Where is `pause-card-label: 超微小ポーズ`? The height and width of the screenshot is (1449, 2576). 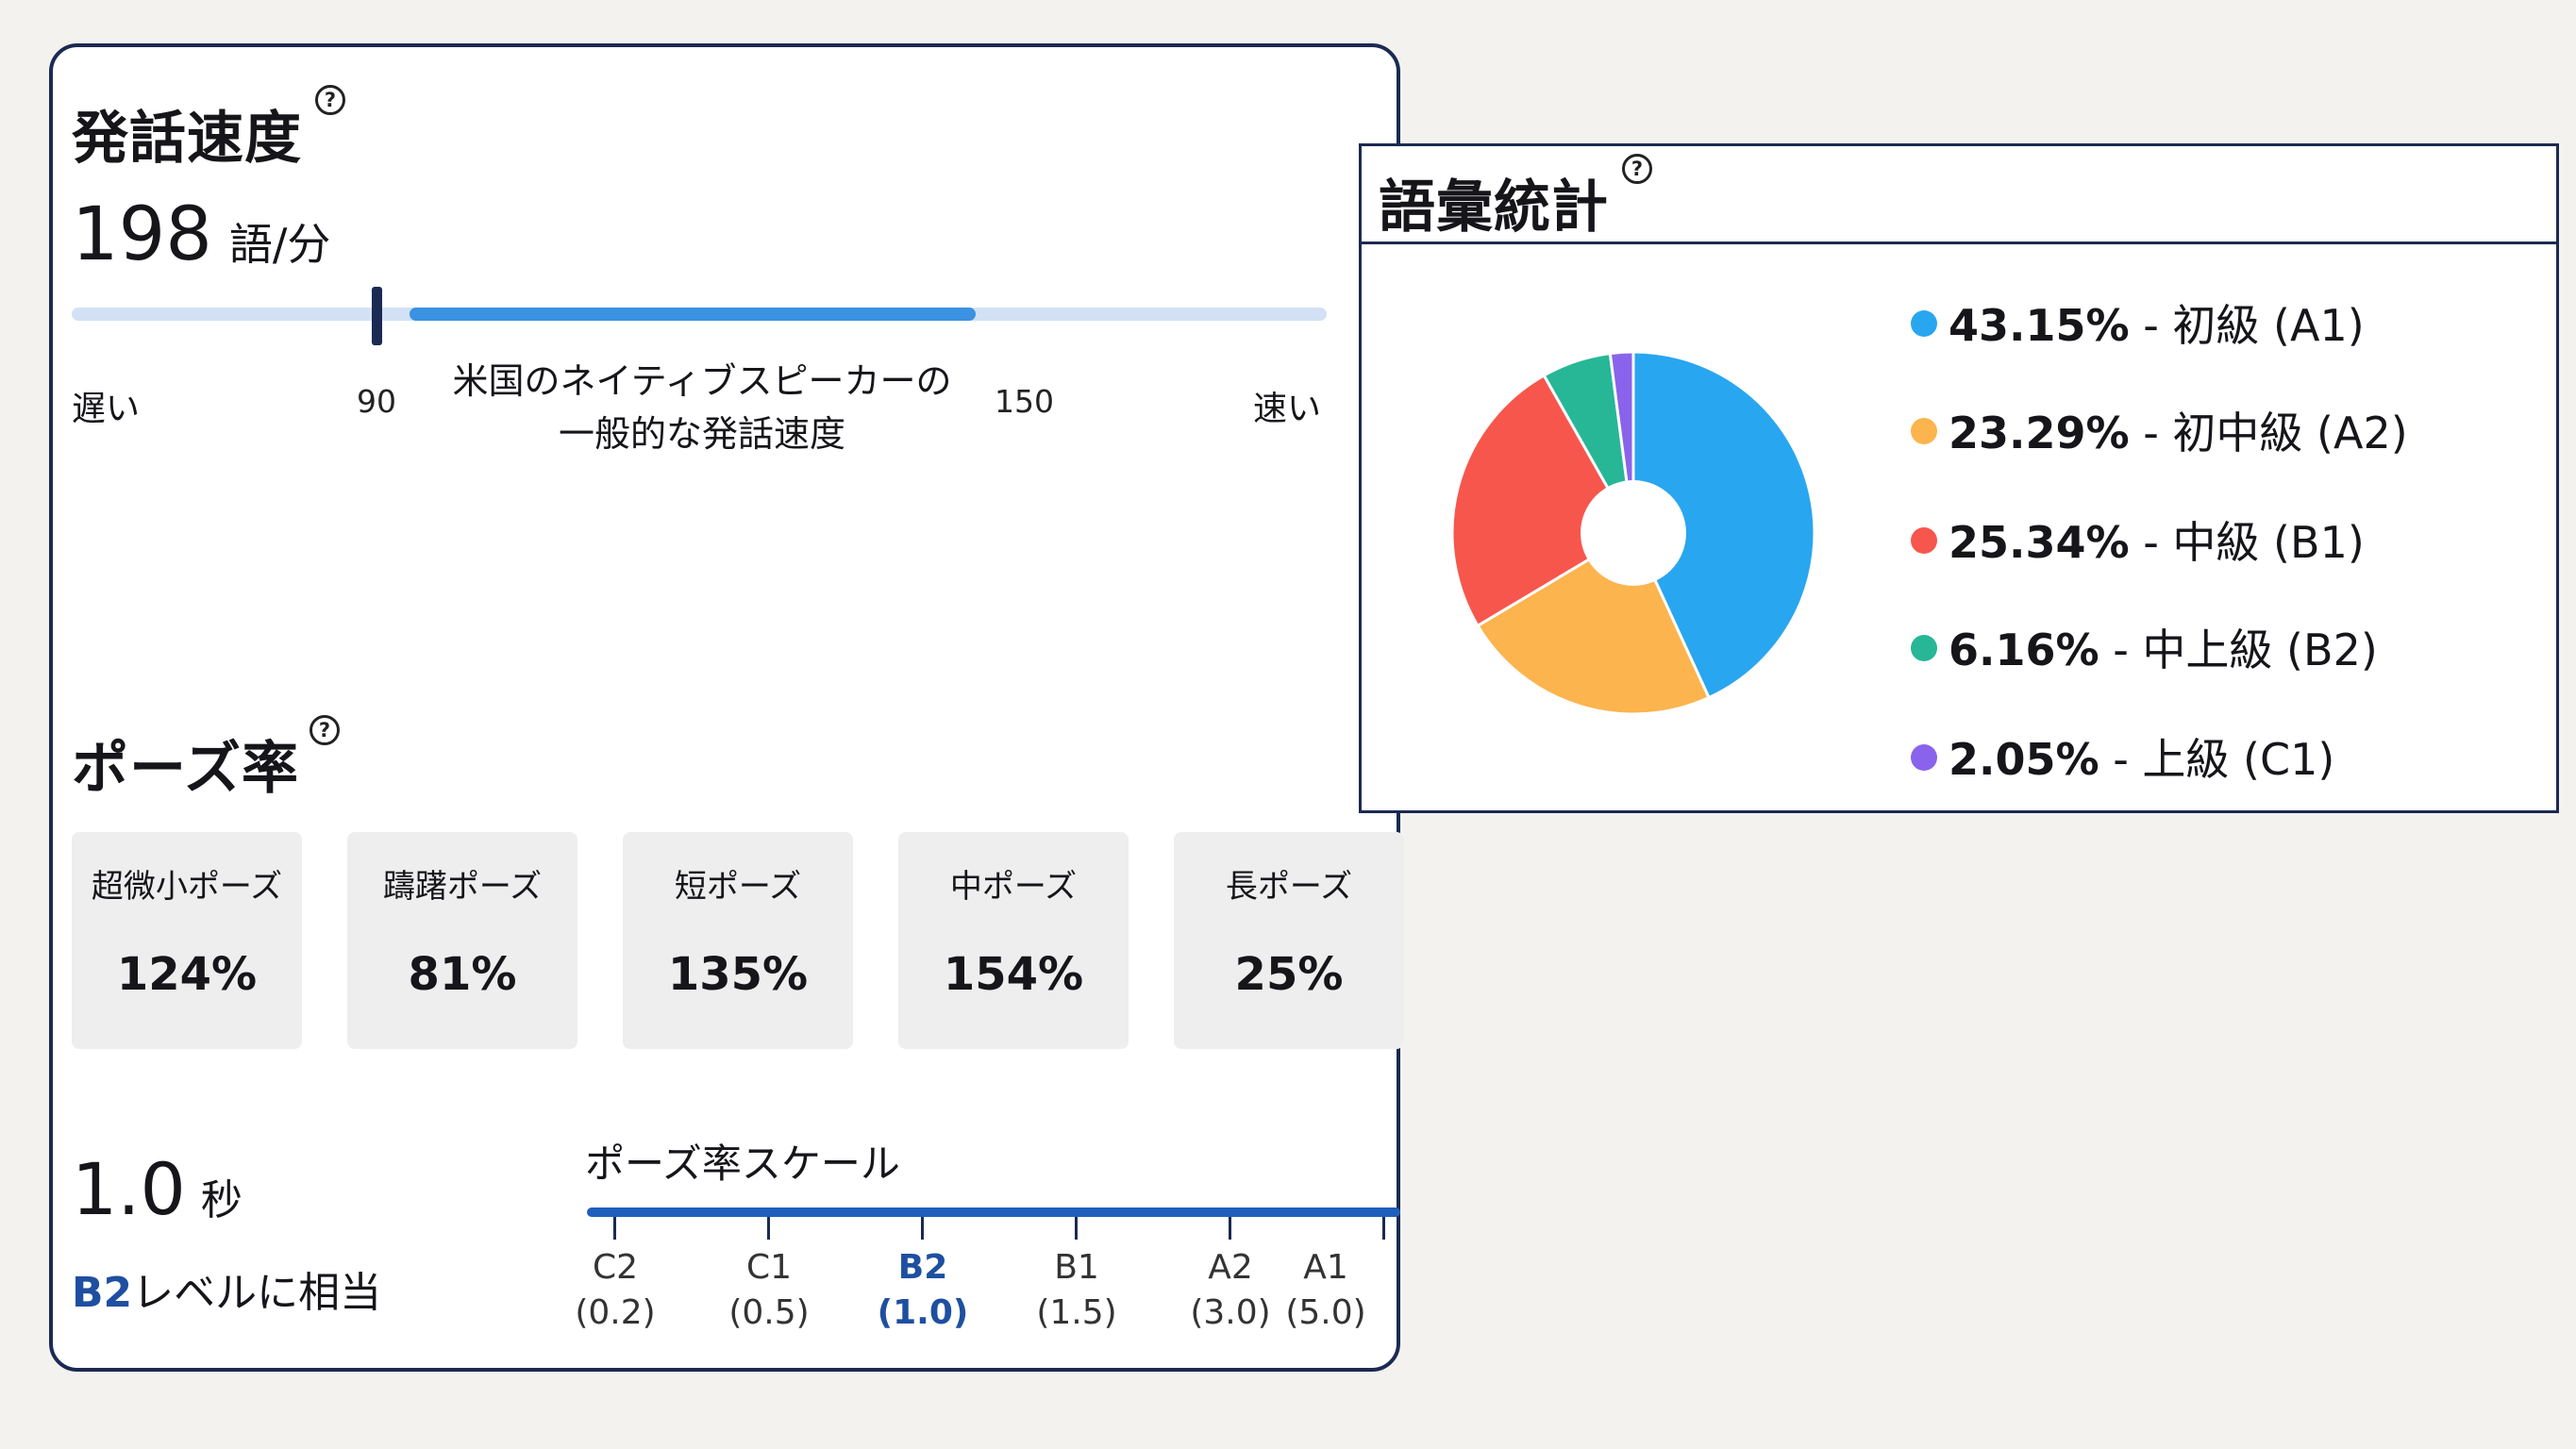
pause-card-label: 超微小ポーズ is located at coordinates (187, 887).